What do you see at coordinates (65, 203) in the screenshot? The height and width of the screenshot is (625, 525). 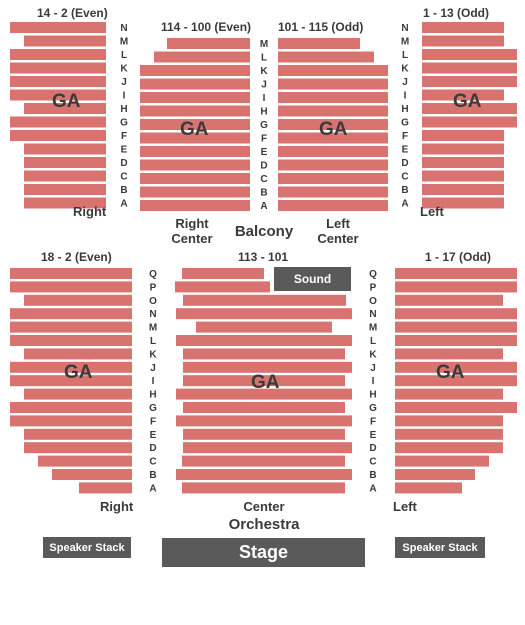 I see `balcony-right-row-A` at bounding box center [65, 203].